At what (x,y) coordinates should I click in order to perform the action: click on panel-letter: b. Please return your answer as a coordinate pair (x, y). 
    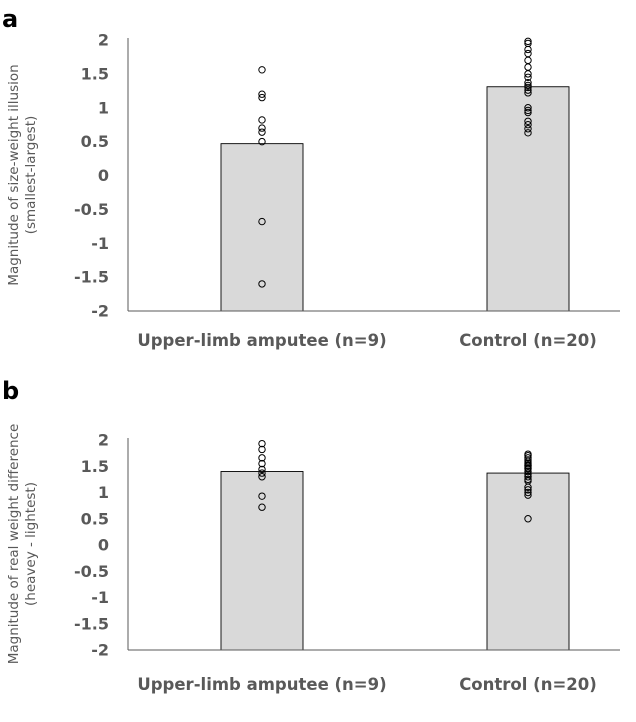
    Looking at the image, I should click on (10, 391).